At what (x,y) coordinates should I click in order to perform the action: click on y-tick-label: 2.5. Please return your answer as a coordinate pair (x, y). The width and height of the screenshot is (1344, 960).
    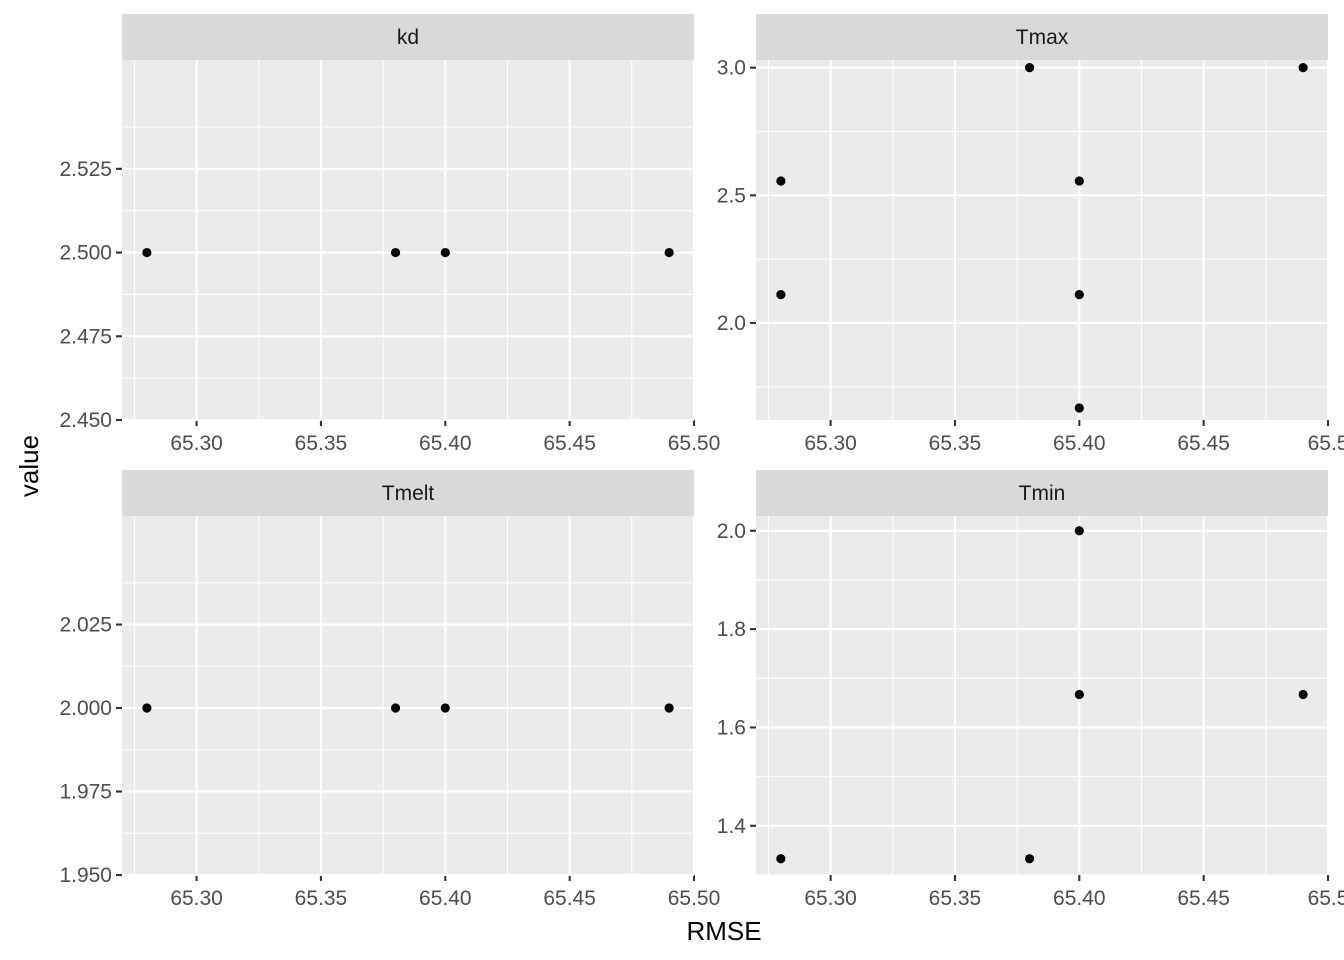
    Looking at the image, I should click on (731, 195).